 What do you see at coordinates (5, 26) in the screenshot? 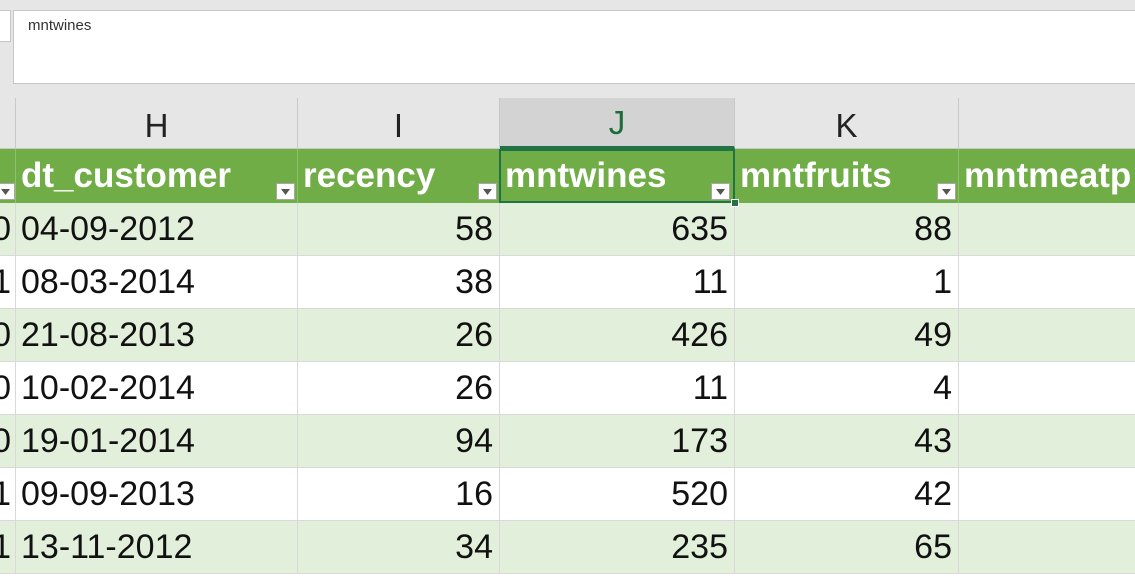
I see `name-box` at bounding box center [5, 26].